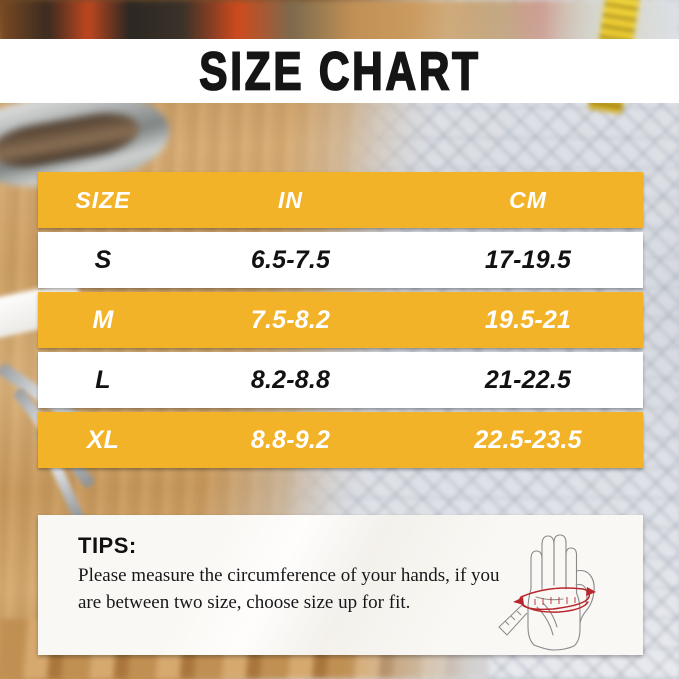 The image size is (679, 679). I want to click on table-row: XL 8.8-9.2 22.5-23.5, so click(340, 440).